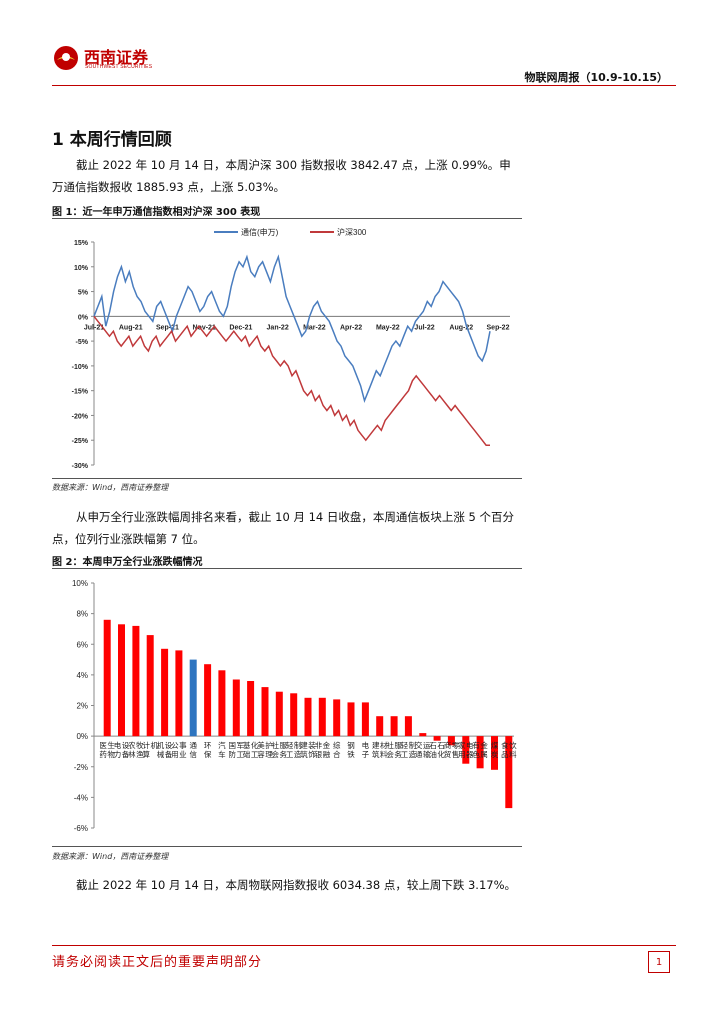 This screenshot has height=1024, width=724. What do you see at coordinates (364, 945) in the screenshot?
I see `footer-rule` at bounding box center [364, 945].